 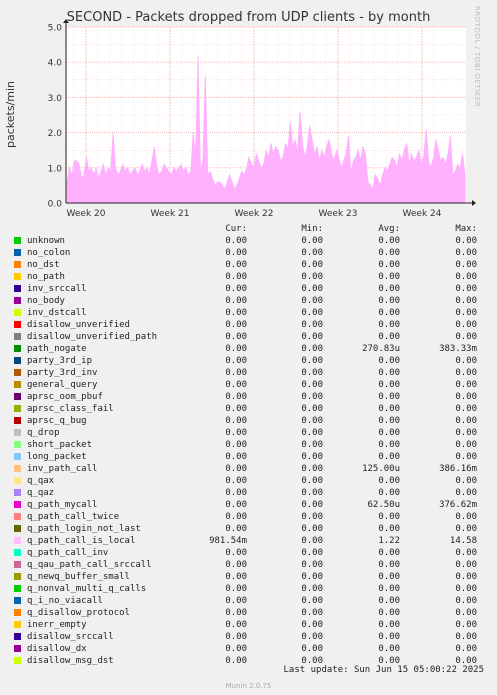 What do you see at coordinates (248, 241) in the screenshot?
I see `legend-row: unknown 0.00 0.00 0.00 0.00` at bounding box center [248, 241].